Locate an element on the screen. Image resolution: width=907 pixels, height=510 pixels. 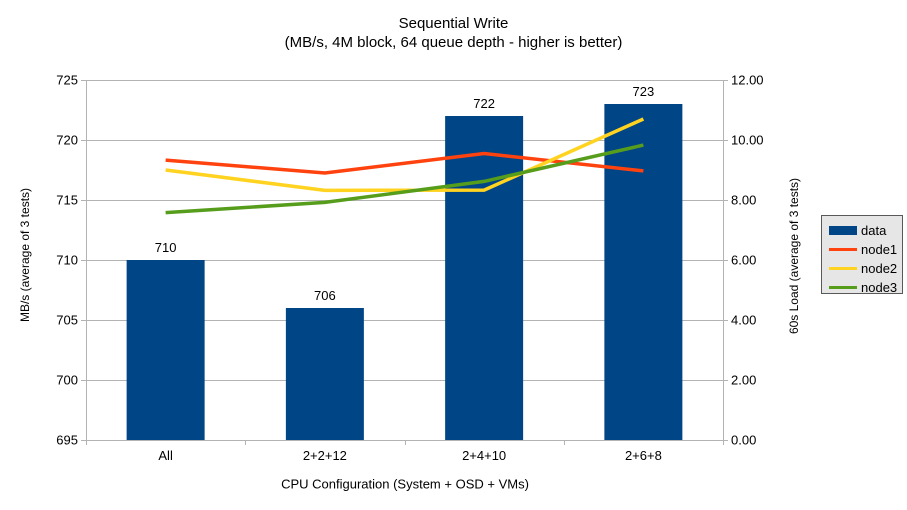
legend-item-node2: node2 is located at coordinates (865, 268).